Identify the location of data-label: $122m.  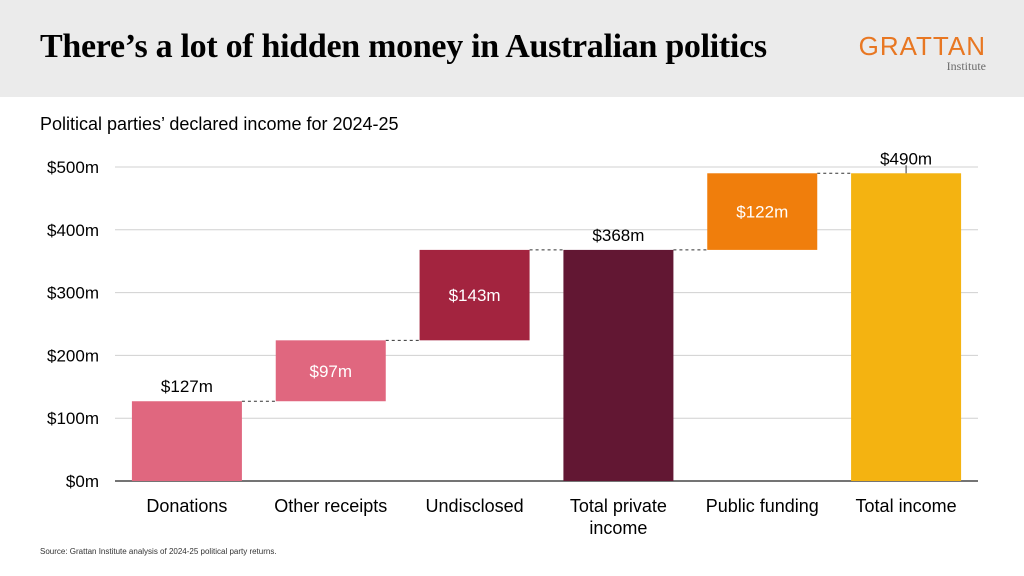
(762, 212).